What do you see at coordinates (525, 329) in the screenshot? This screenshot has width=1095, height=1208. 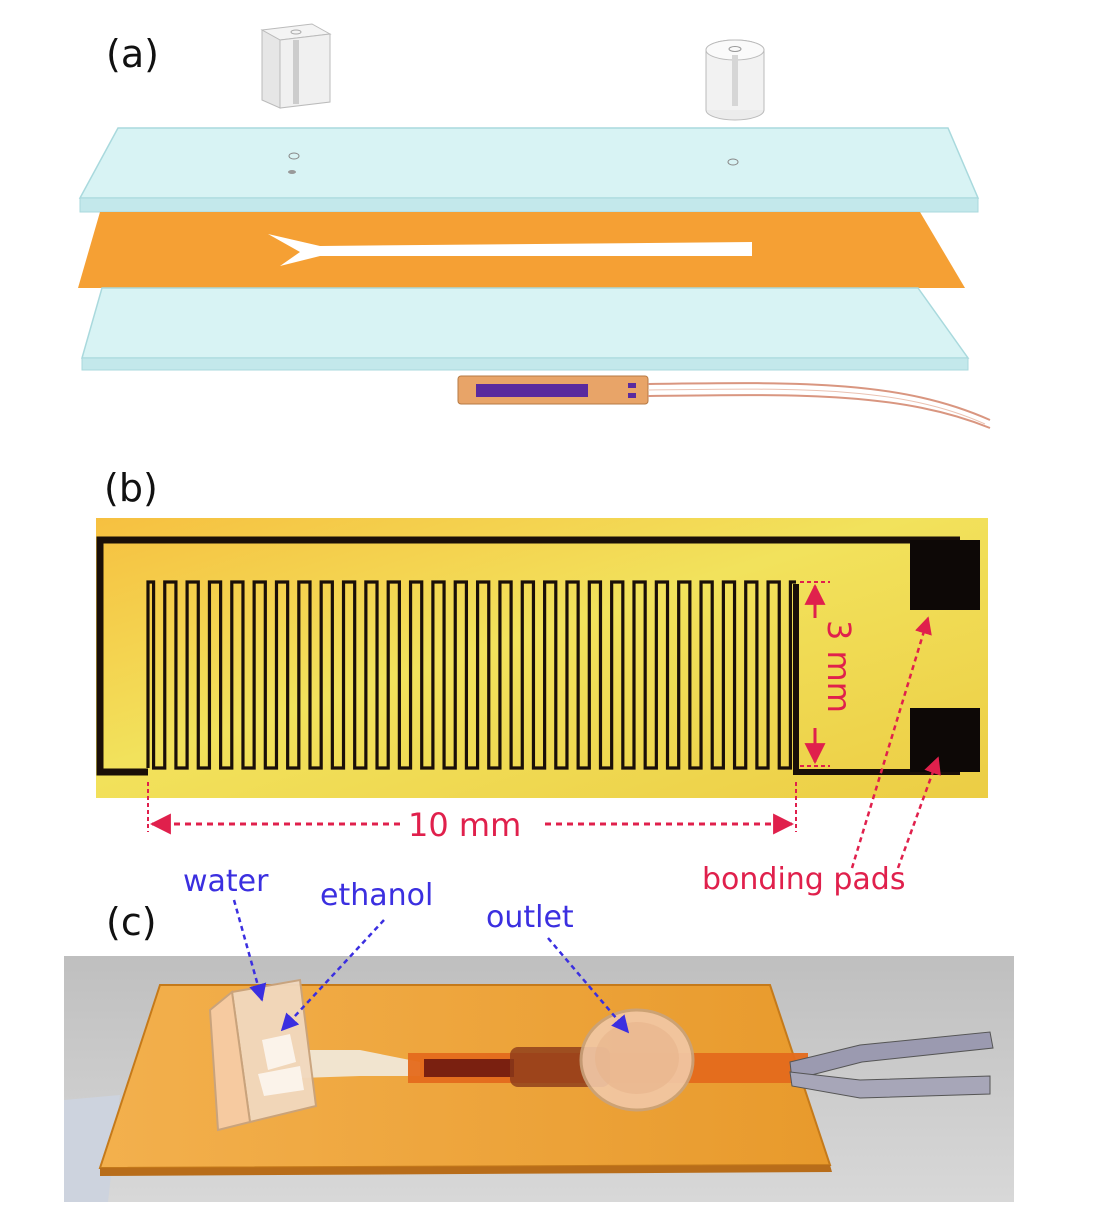 I see `bottom-glass-slide` at bounding box center [525, 329].